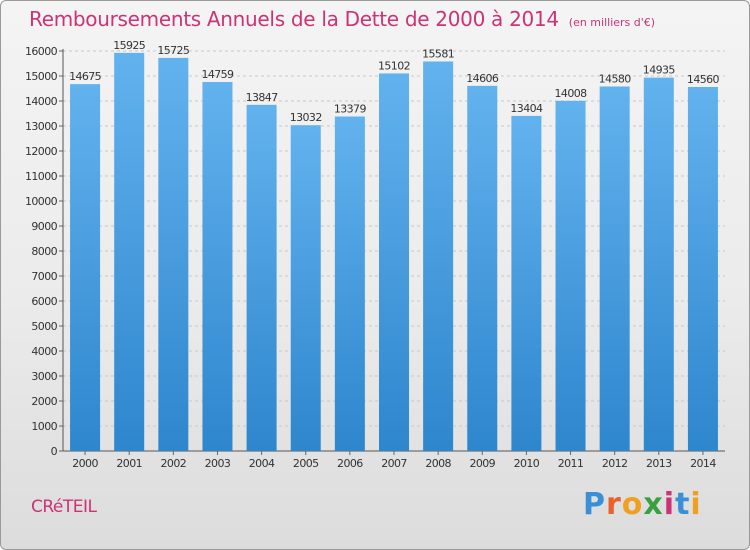  I want to click on city-name: CRéTEIL, so click(64, 507).